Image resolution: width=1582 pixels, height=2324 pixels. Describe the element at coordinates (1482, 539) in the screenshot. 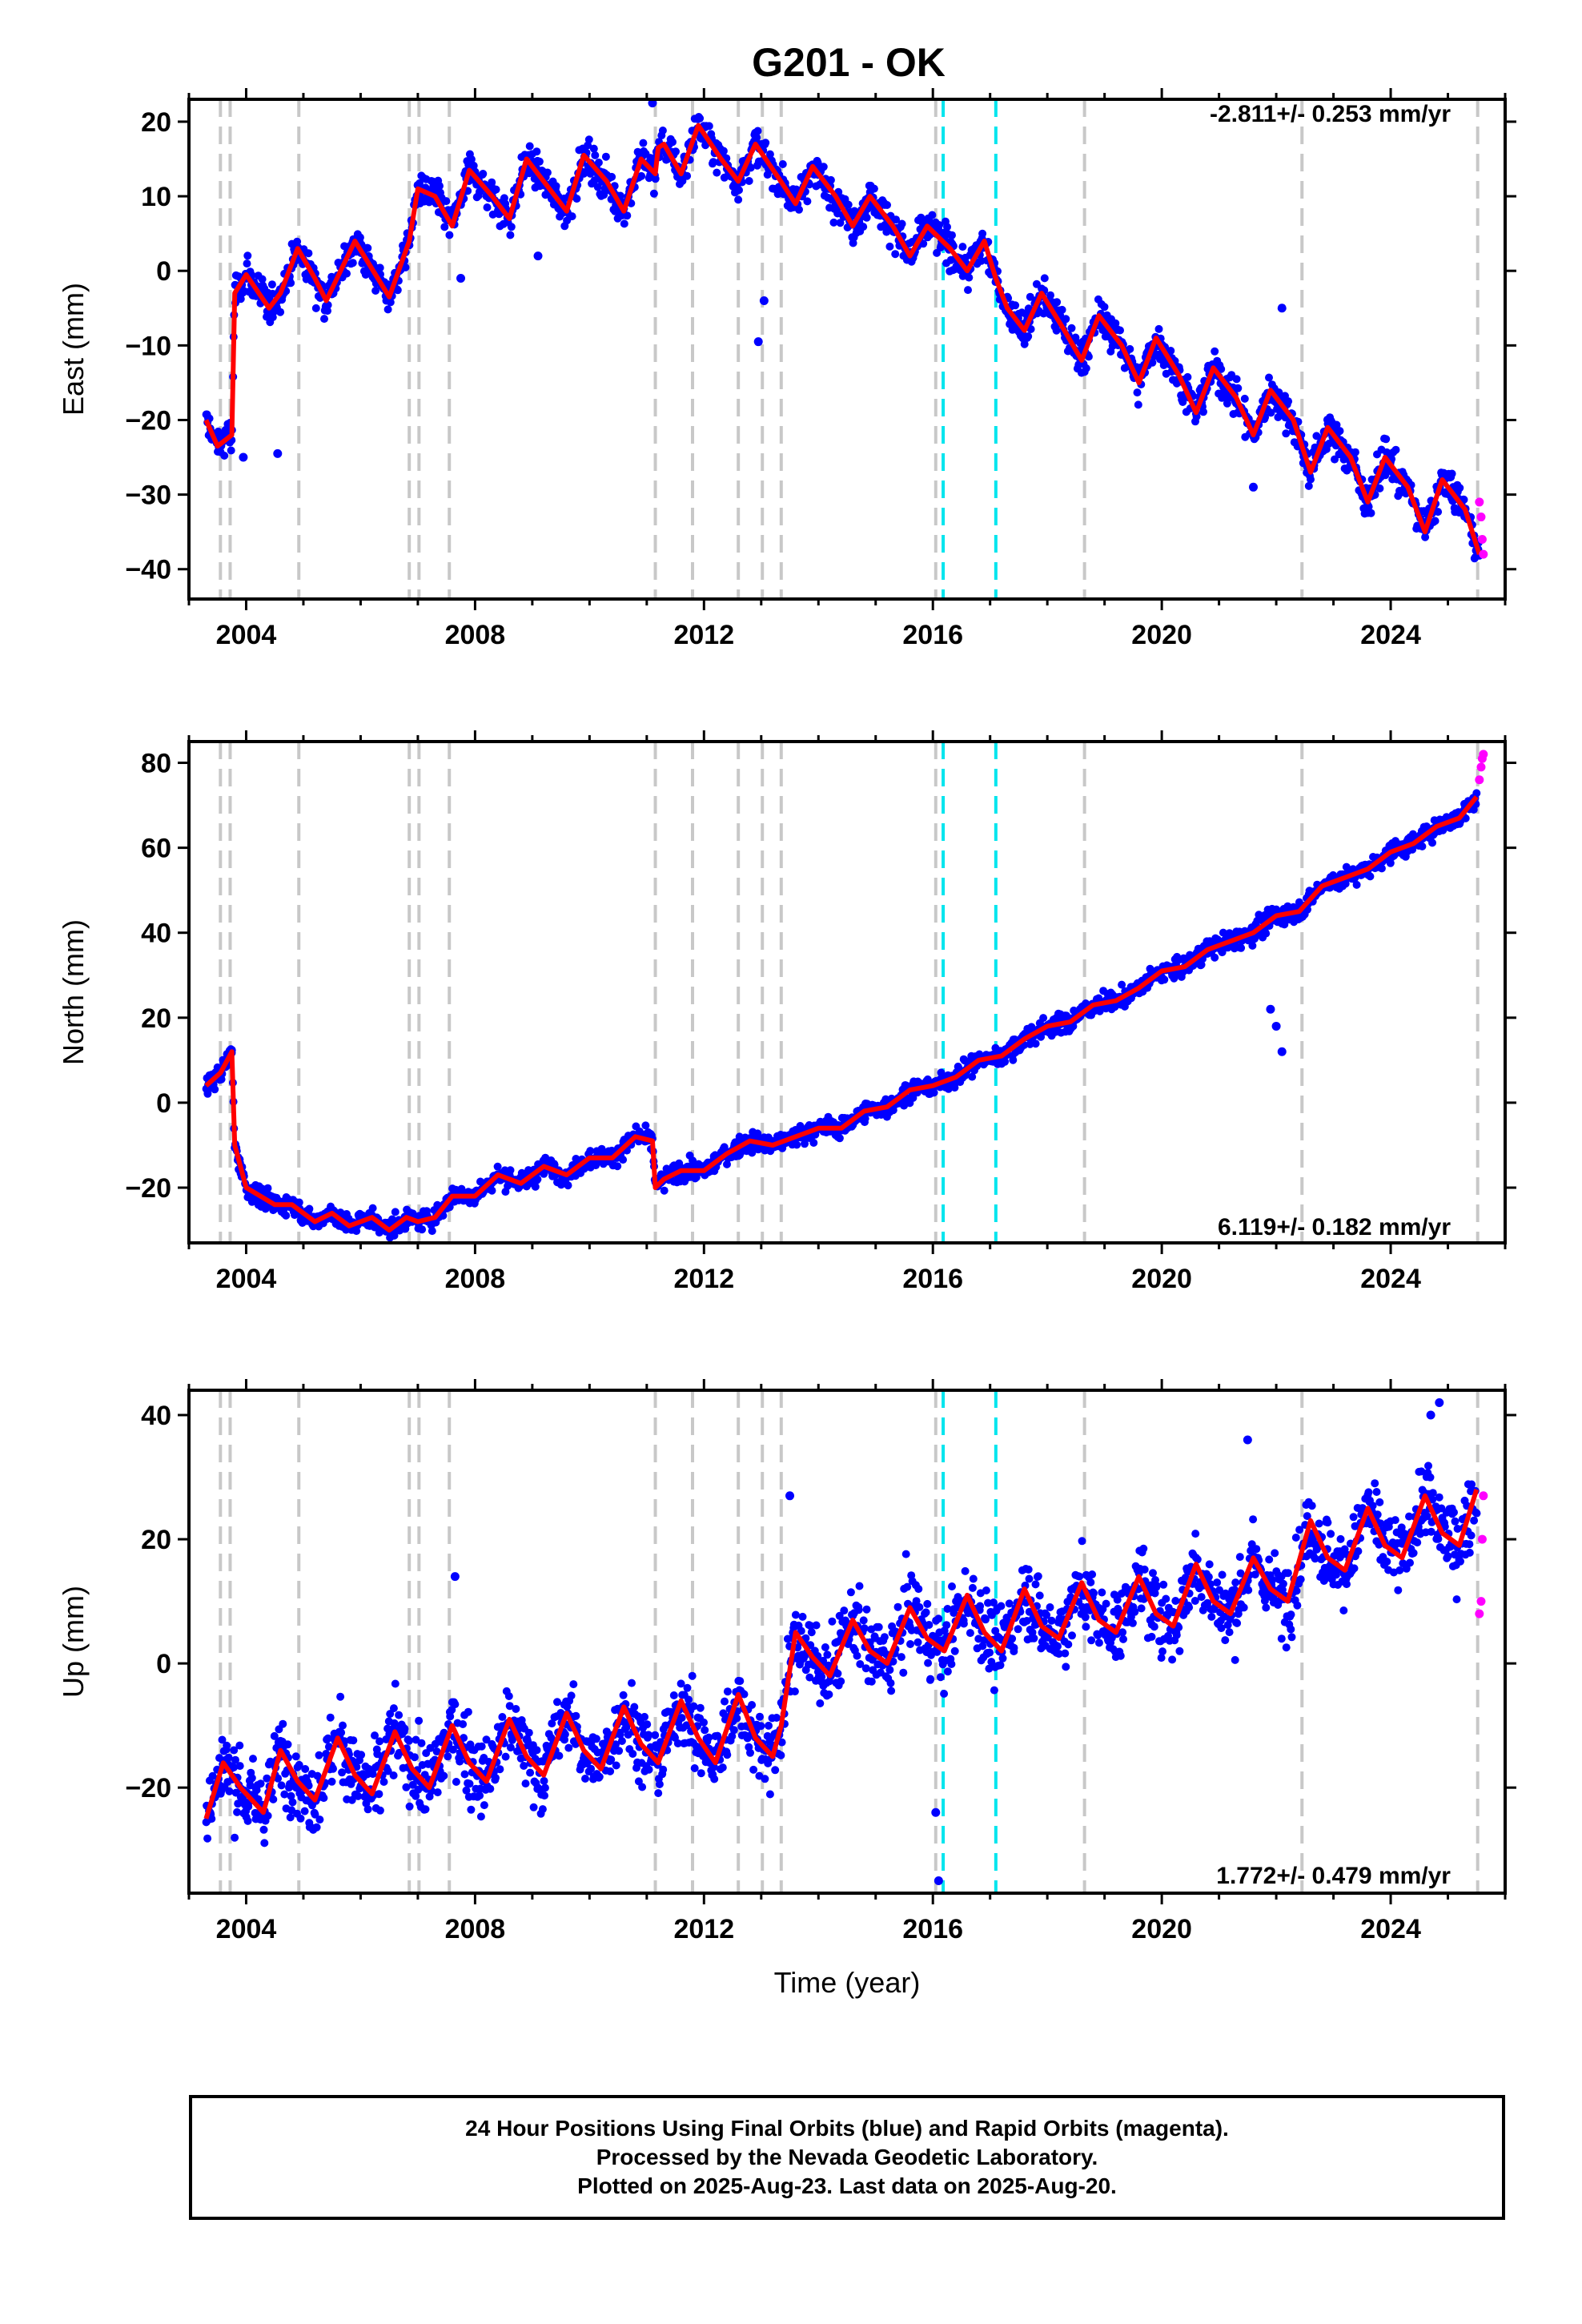

I see `east-rapid-point` at that location.